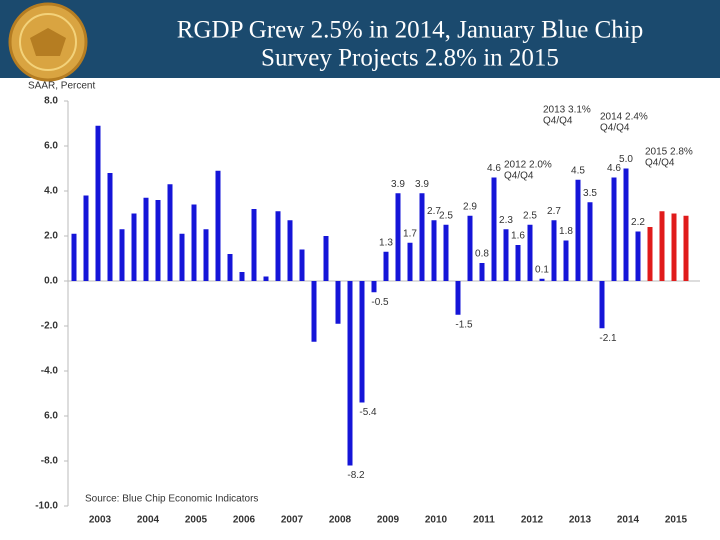 The width and height of the screenshot is (720, 540). Describe the element at coordinates (50, 461) in the screenshot. I see `y-tick-label: -8.0` at that location.